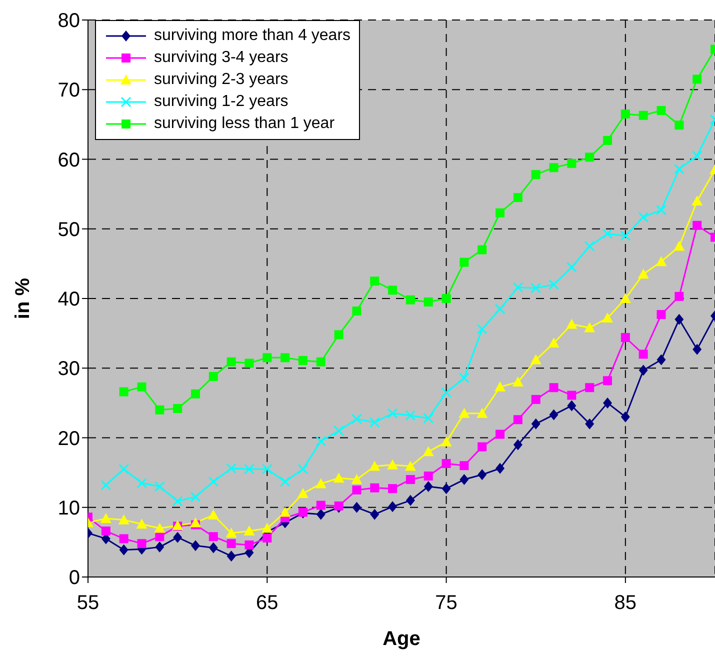 The height and width of the screenshot is (657, 715). I want to click on y-tick-label: 20, so click(69, 439).